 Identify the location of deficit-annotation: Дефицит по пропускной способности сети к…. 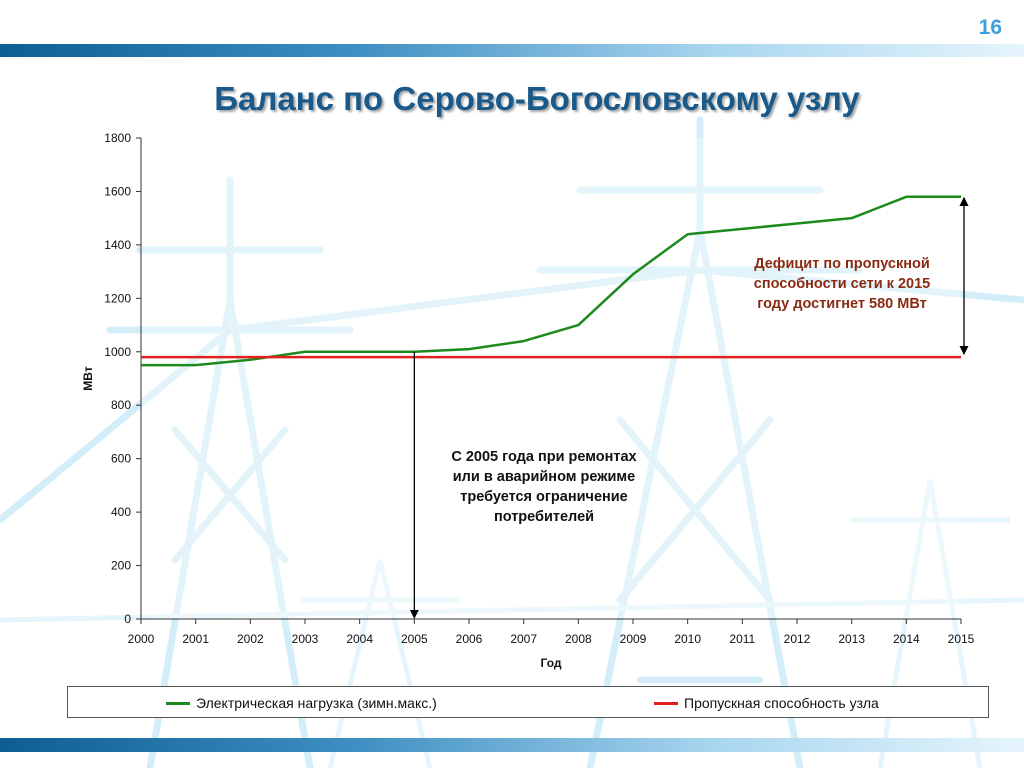
(842, 284).